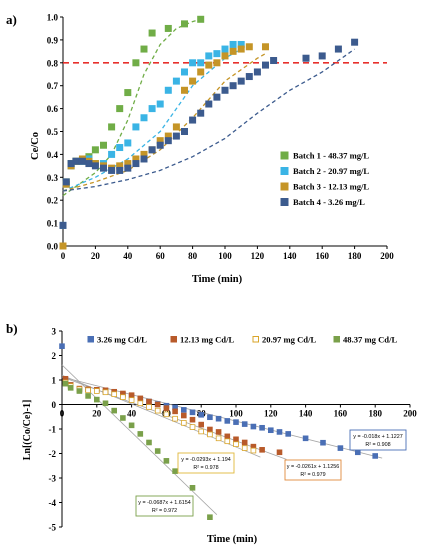 The height and width of the screenshot is (550, 434). I want to click on panel-a-x-tick-label: 160, so click(322, 256).